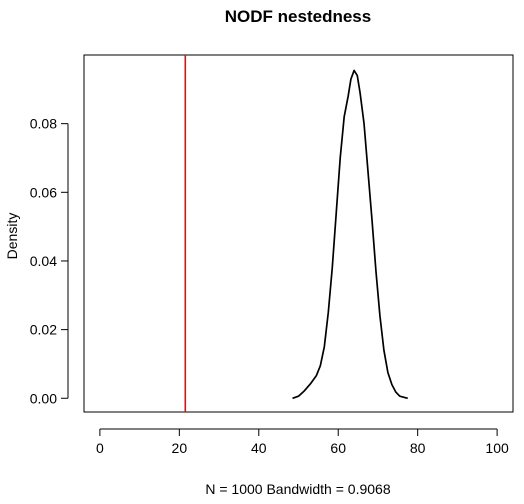 Image resolution: width=524 pixels, height=504 pixels. What do you see at coordinates (338, 448) in the screenshot?
I see `x-tick-label: 60` at bounding box center [338, 448].